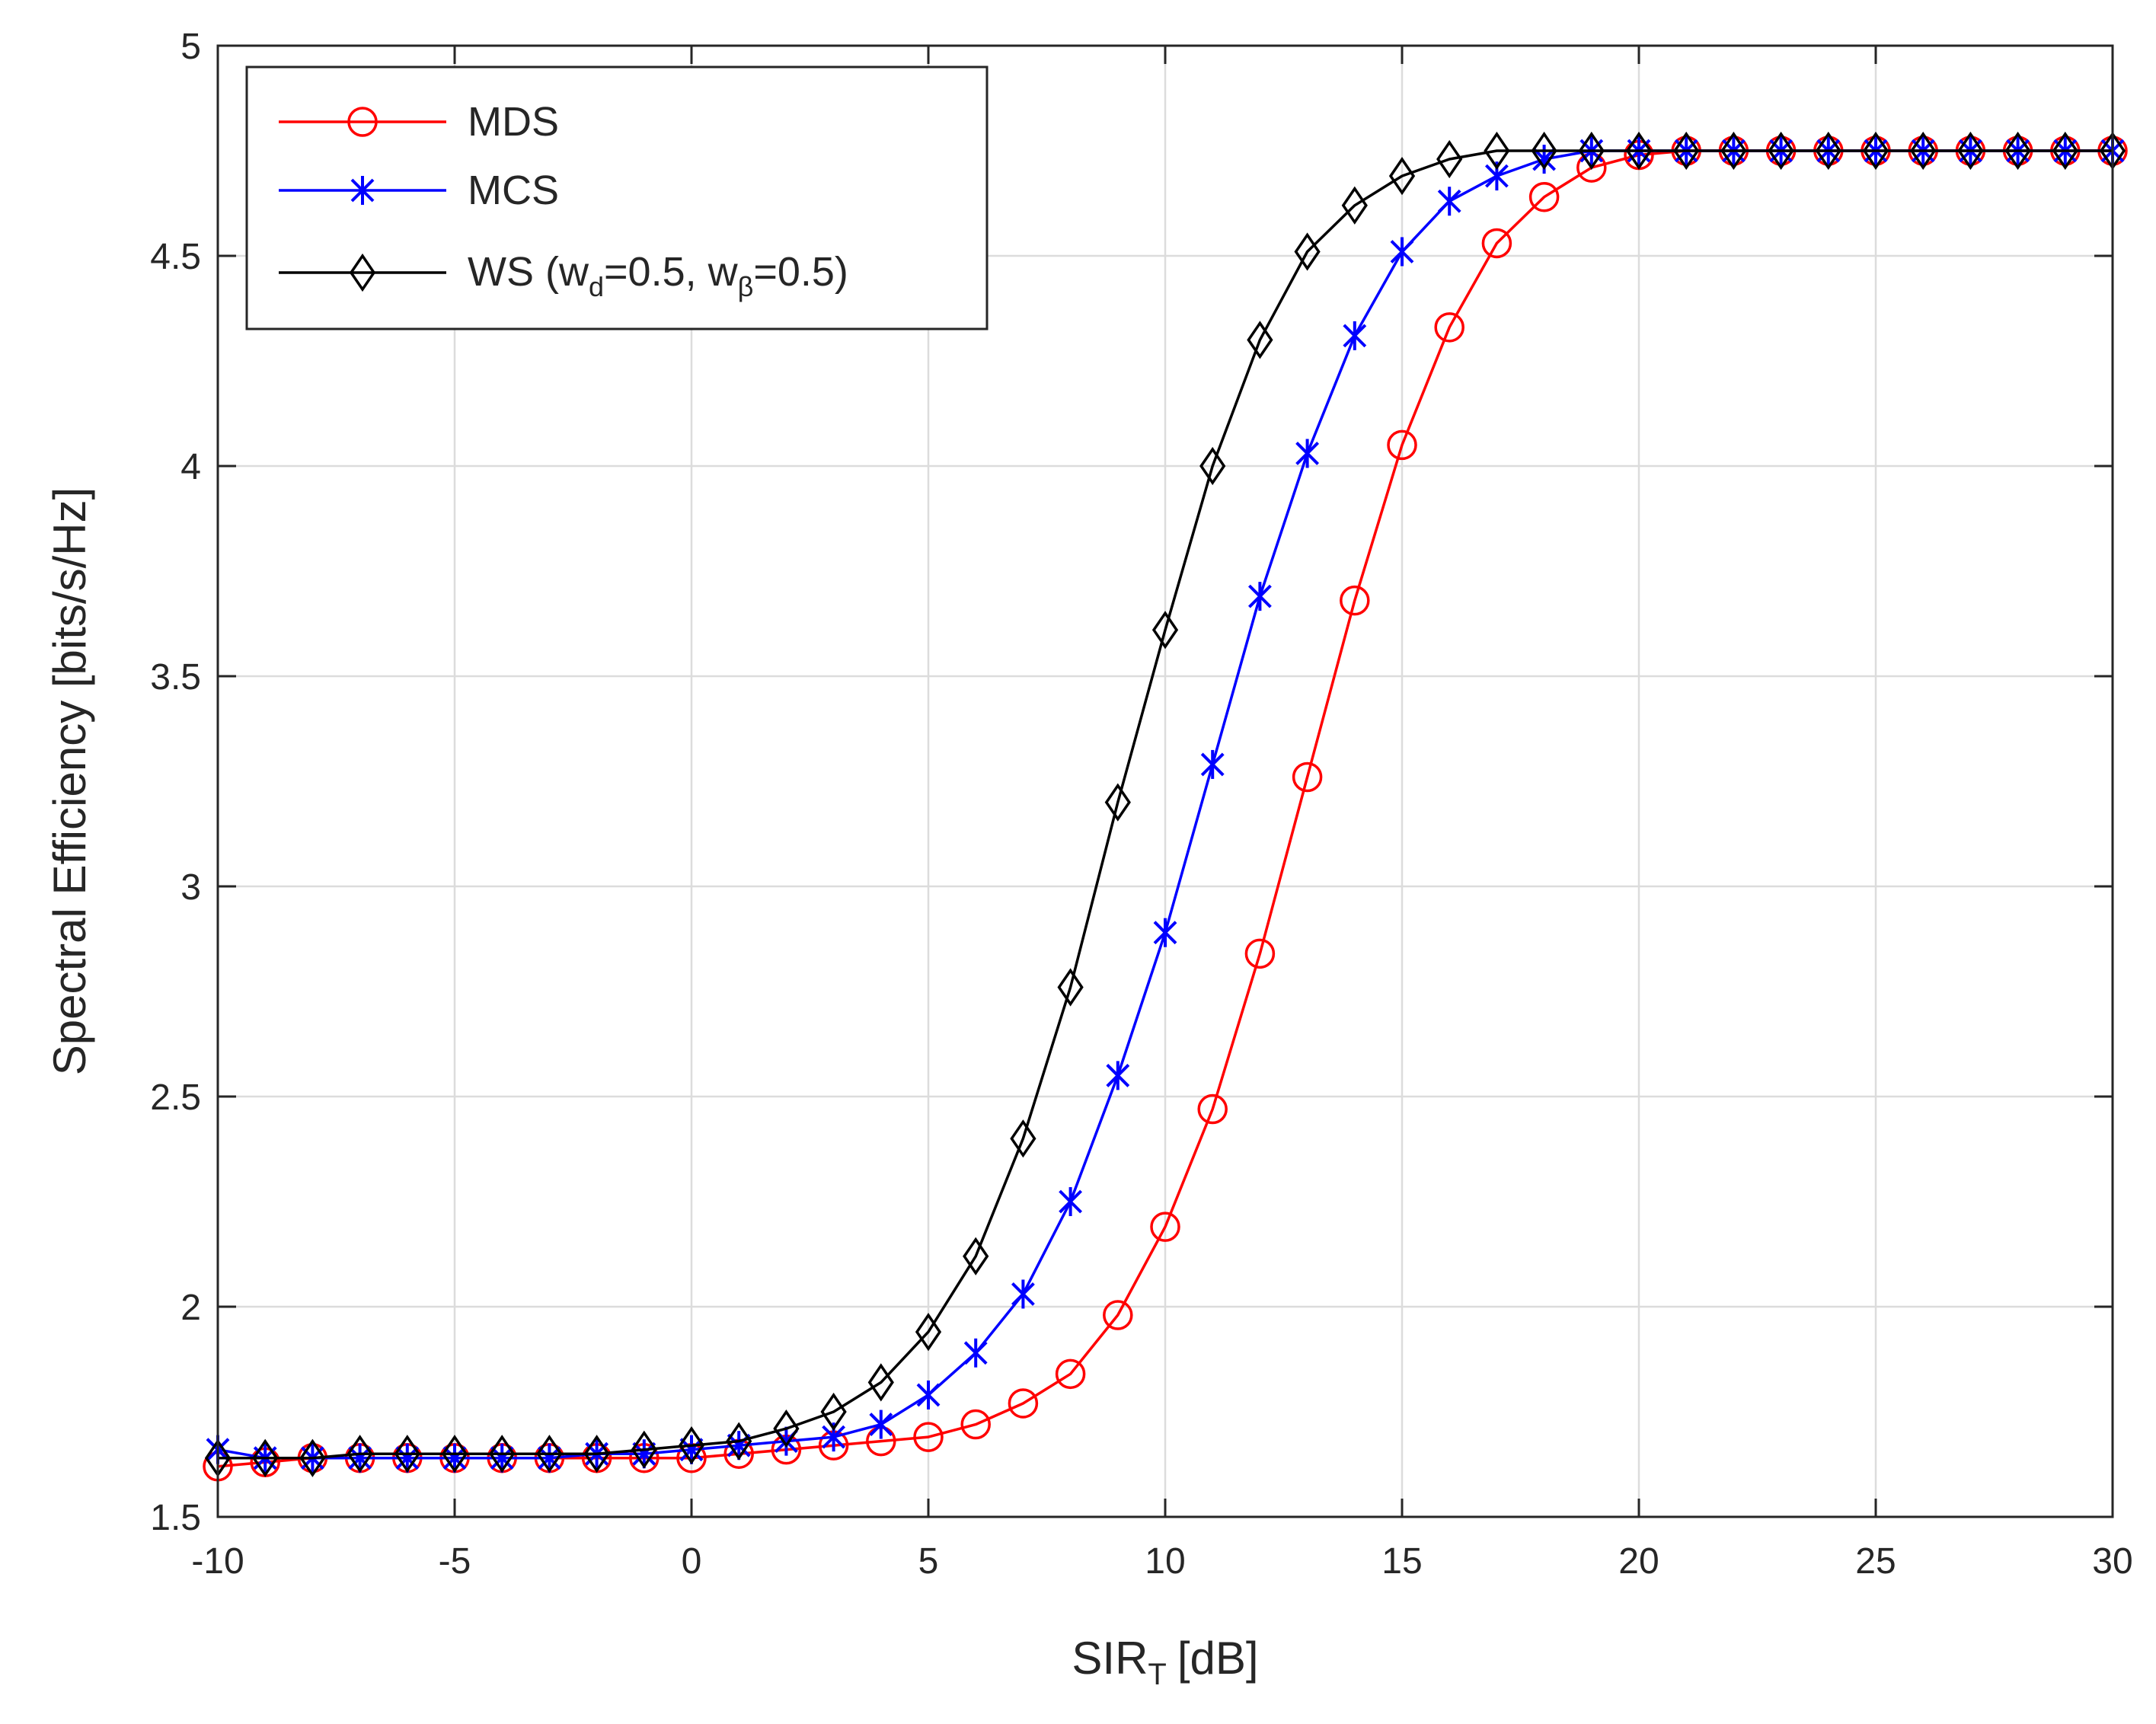  Describe the element at coordinates (1401, 1561) in the screenshot. I see `x-tick-label: 15` at that location.